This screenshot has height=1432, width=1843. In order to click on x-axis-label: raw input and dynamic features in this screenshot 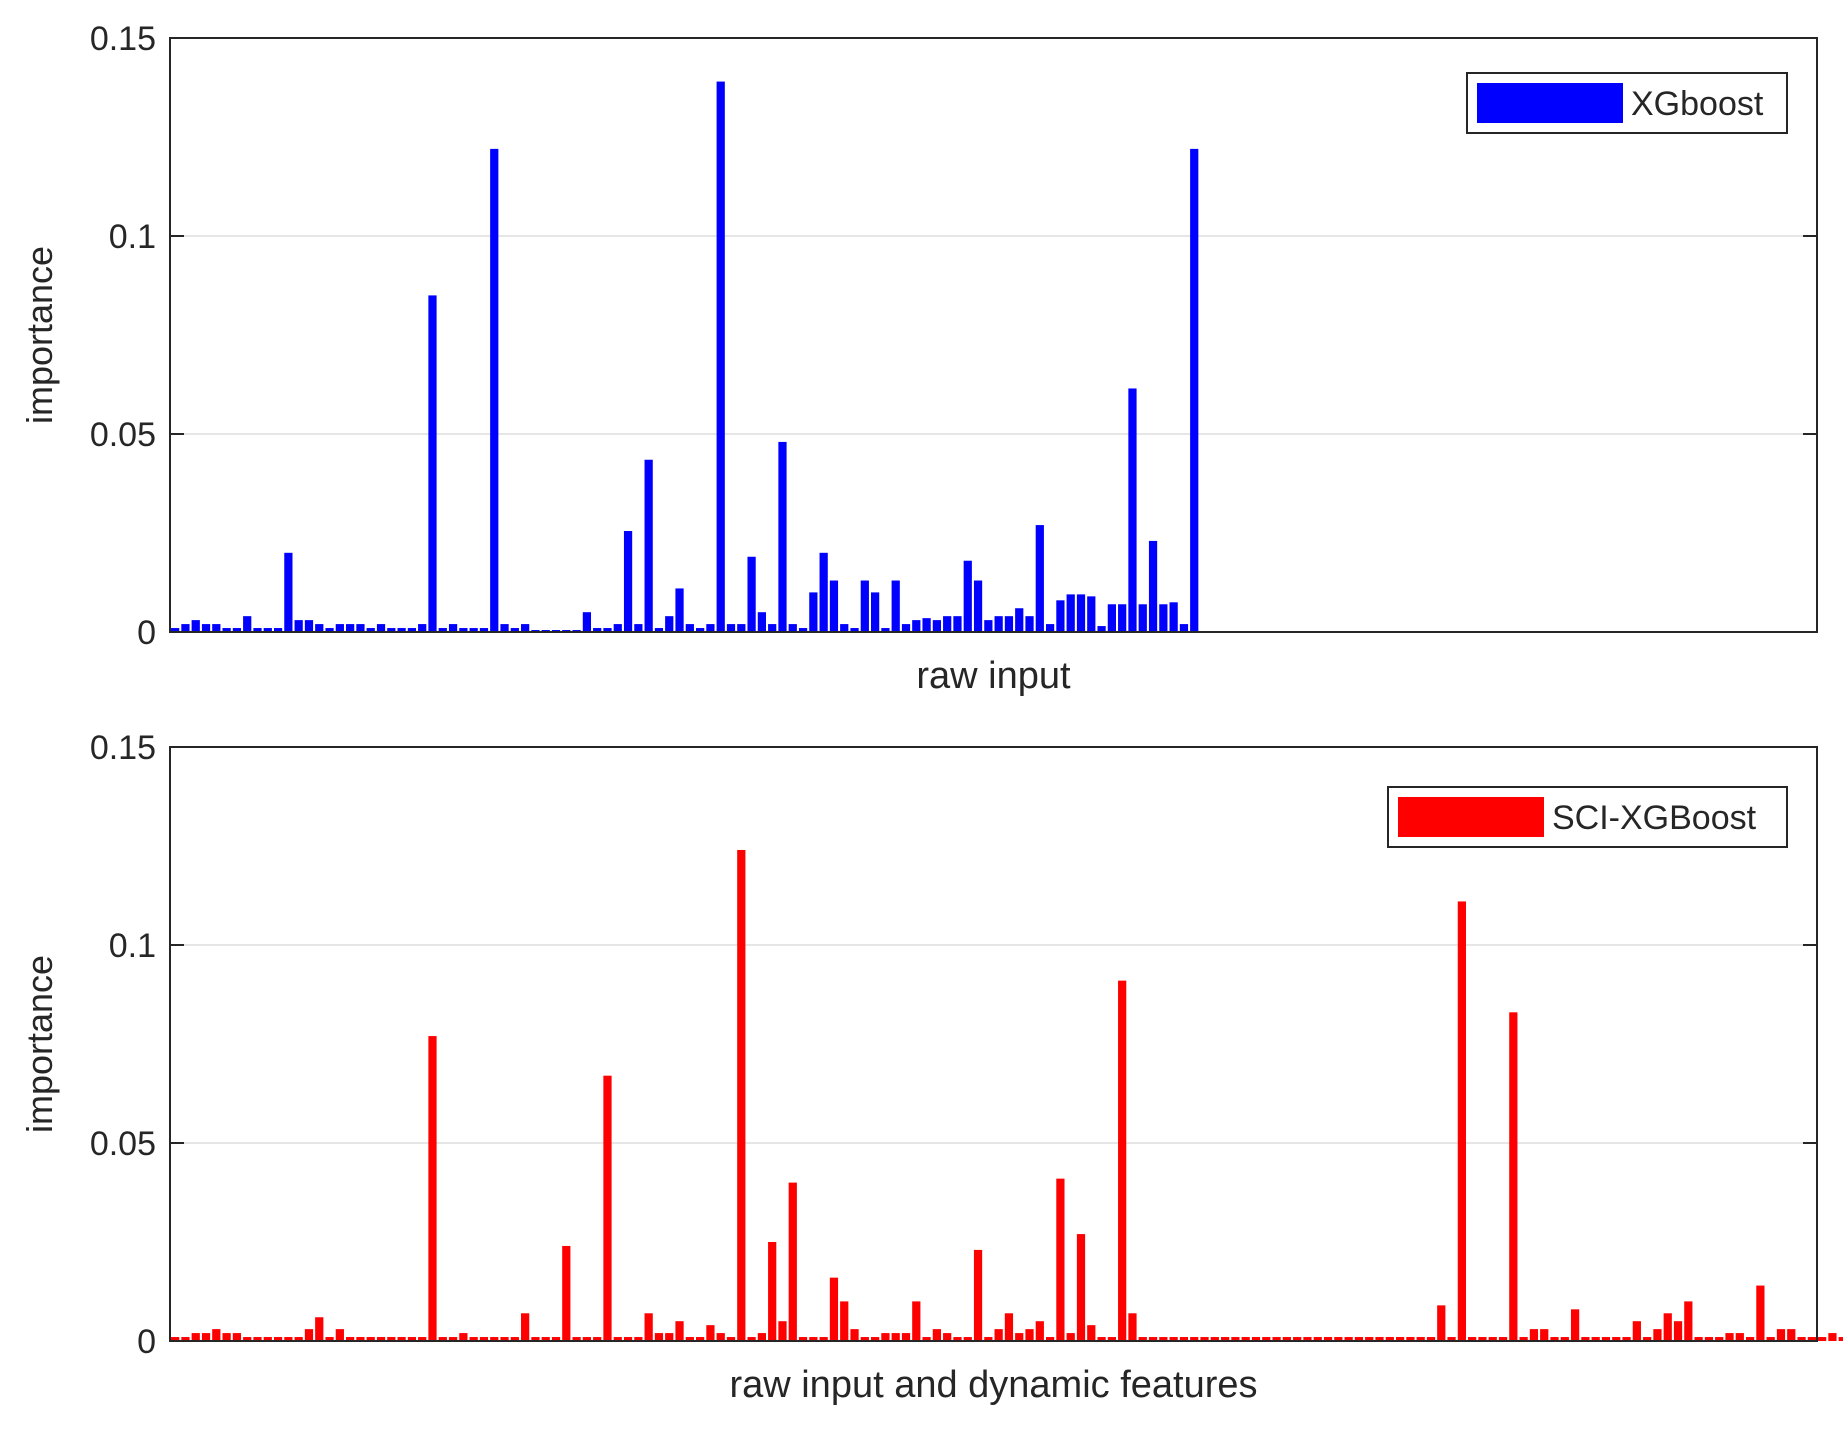, I will do `click(993, 1385)`.